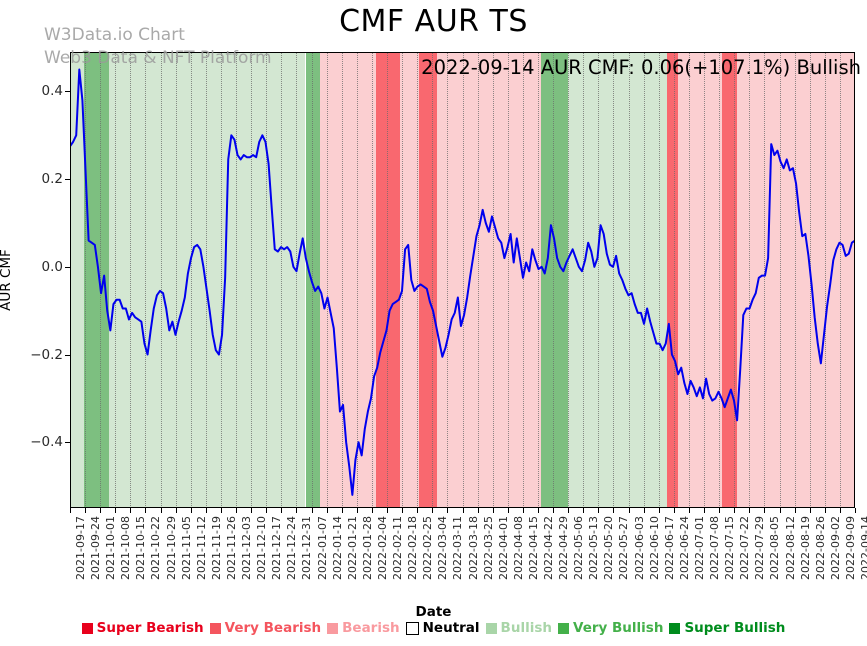 This screenshot has height=646, width=867. What do you see at coordinates (67, 355) in the screenshot?
I see `y-tick-mark` at bounding box center [67, 355].